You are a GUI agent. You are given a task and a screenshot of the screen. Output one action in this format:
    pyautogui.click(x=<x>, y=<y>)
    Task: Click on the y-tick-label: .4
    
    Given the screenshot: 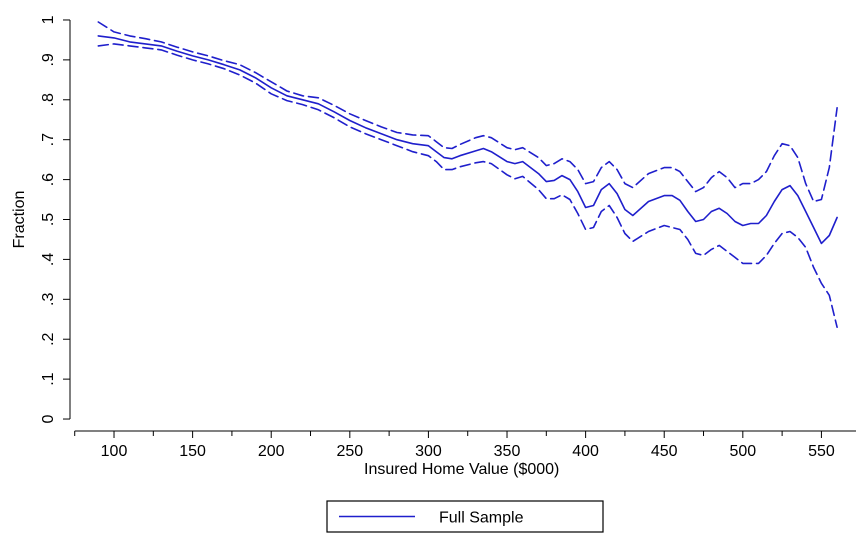 What is the action you would take?
    pyautogui.click(x=48, y=259)
    